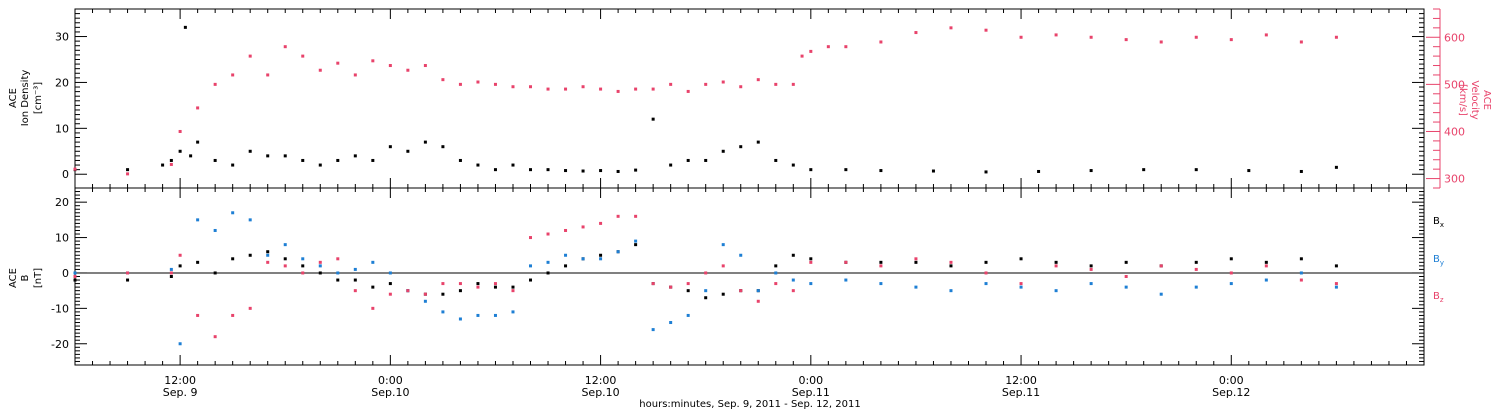 This screenshot has width=1500, height=410. I want to click on tick-label: 20, so click(62, 202).